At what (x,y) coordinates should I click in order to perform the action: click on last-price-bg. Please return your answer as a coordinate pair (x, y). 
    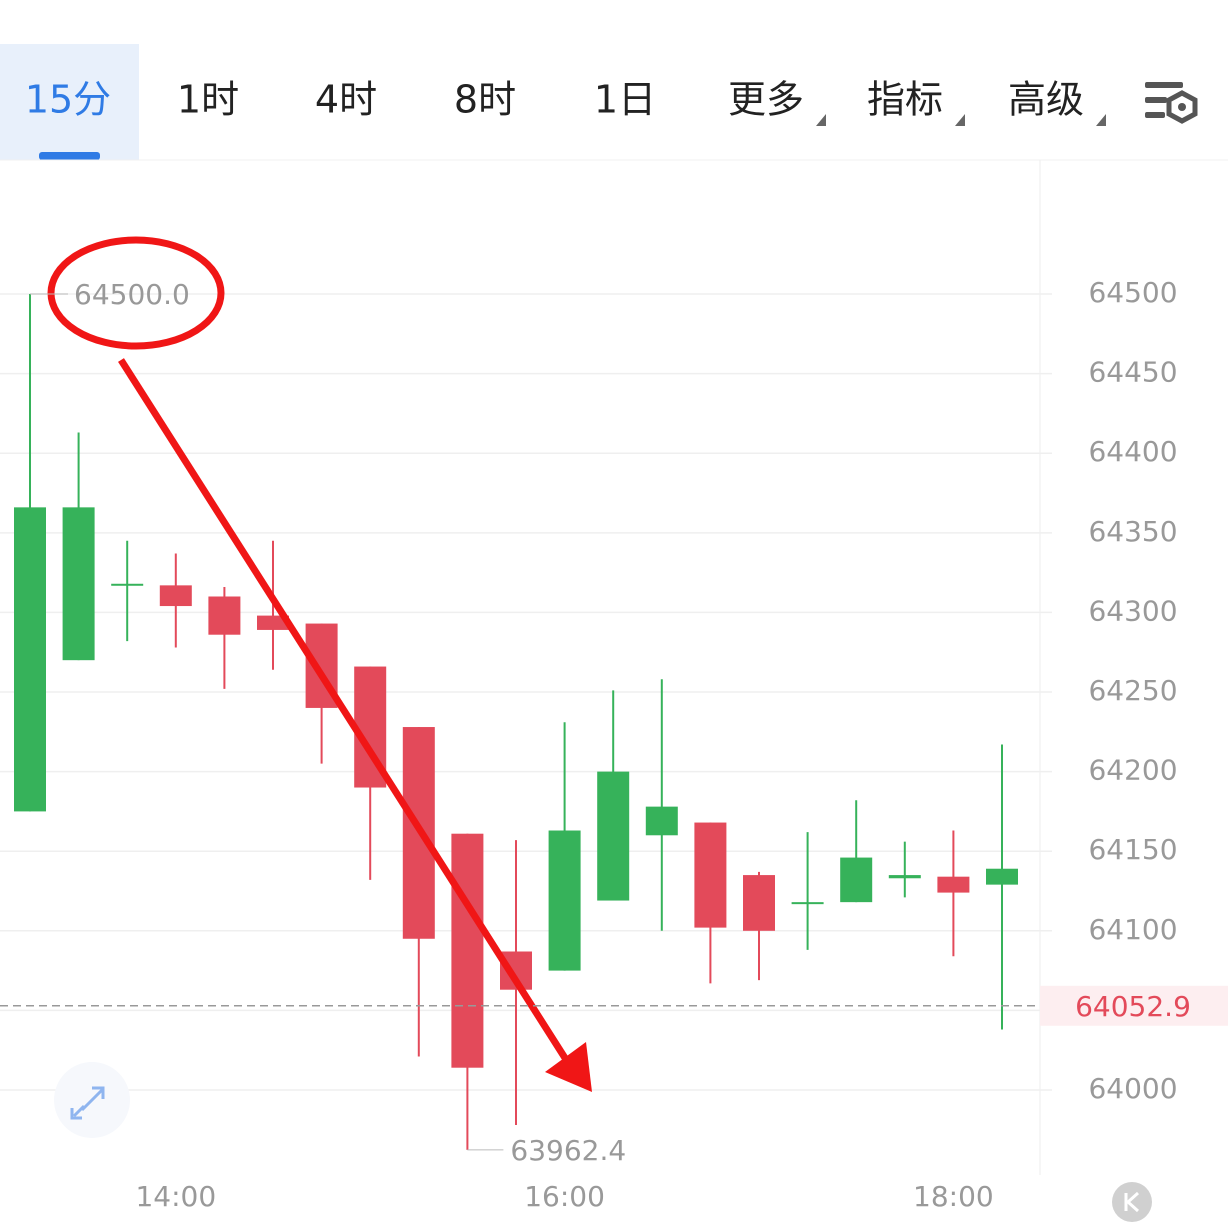
    Looking at the image, I should click on (1134, 1005).